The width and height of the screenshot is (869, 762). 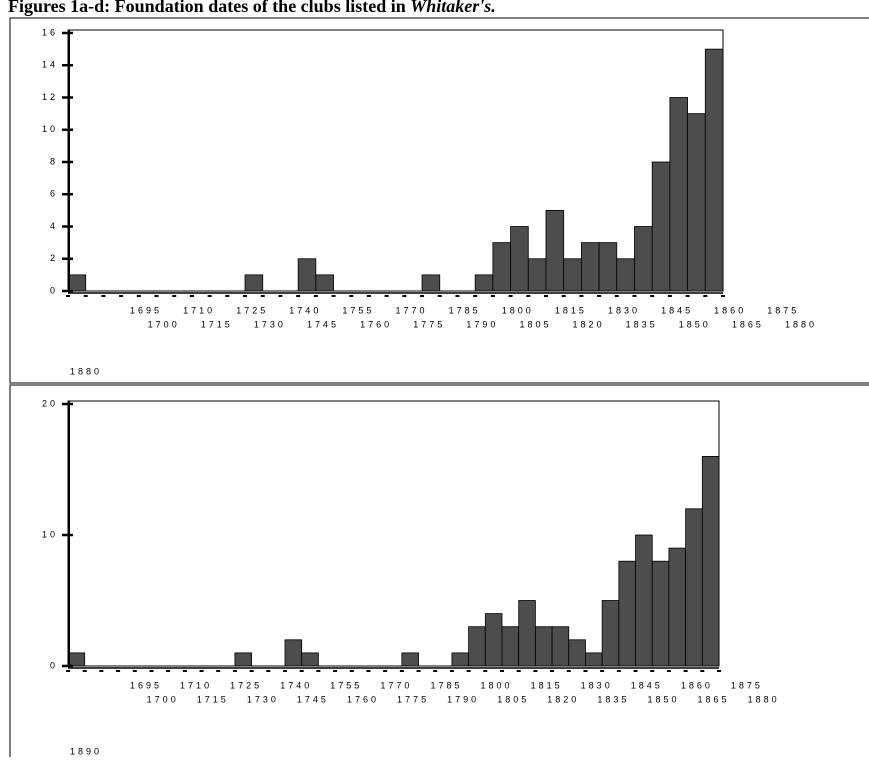 I want to click on x-tick-label: 1745, so click(x=313, y=699).